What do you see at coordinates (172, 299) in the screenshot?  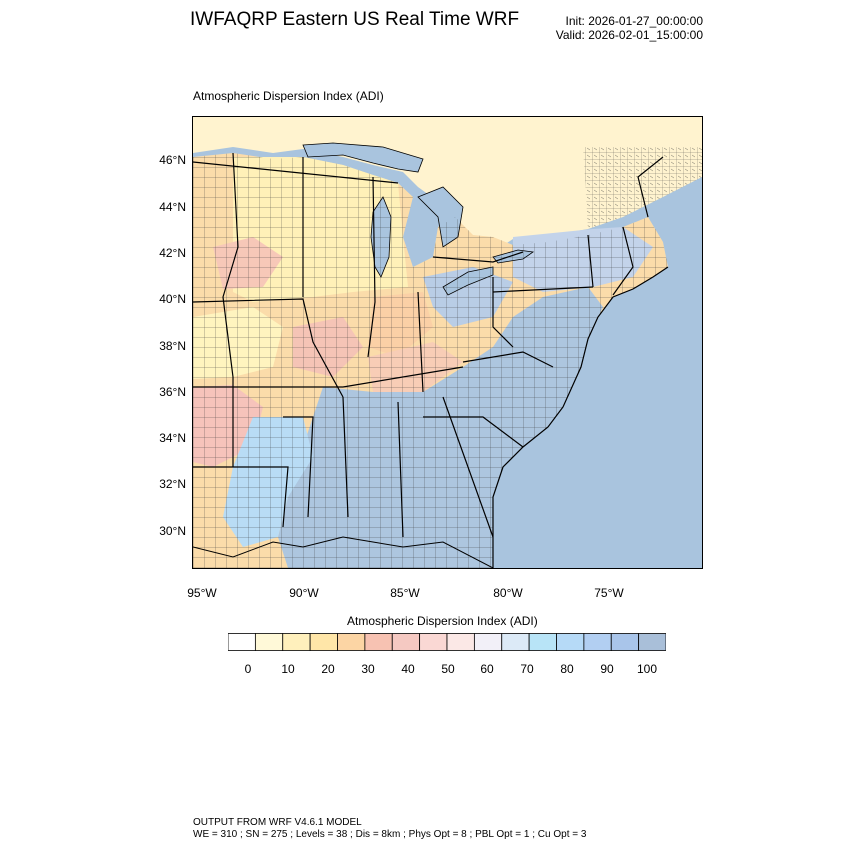 I see `lat-label-40: 40°N` at bounding box center [172, 299].